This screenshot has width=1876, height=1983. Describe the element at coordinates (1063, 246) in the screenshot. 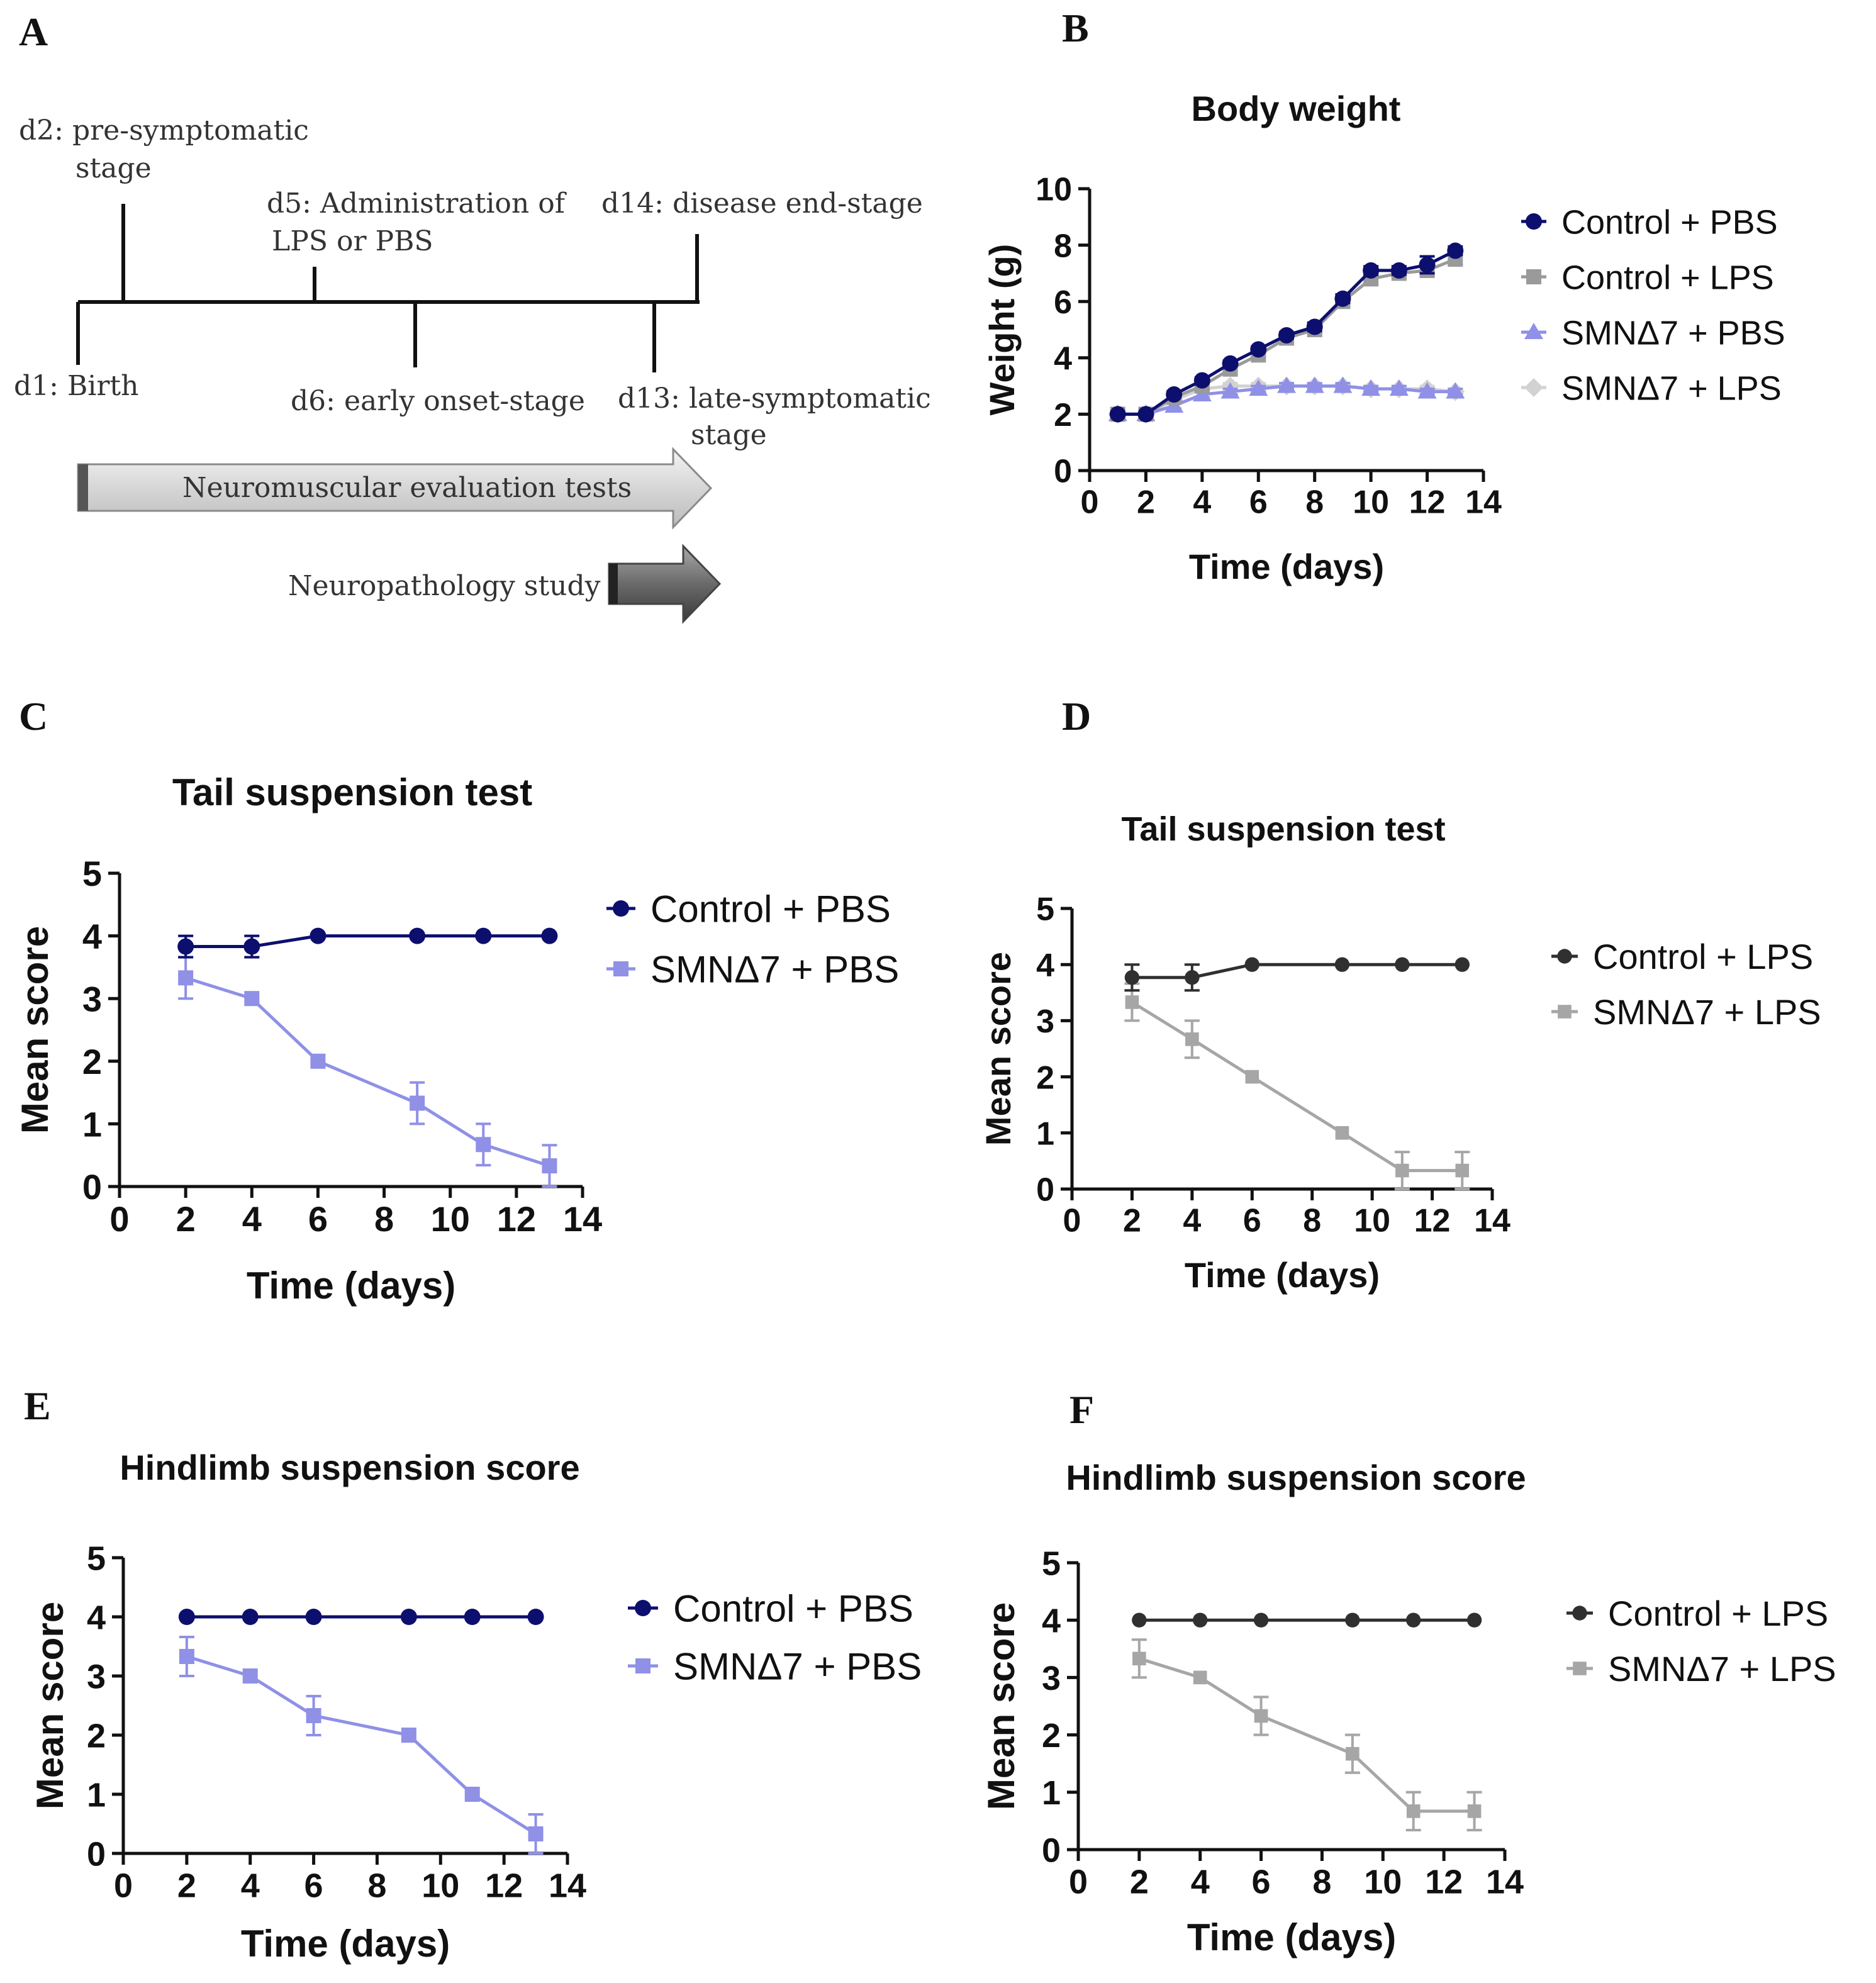

I see `y-tick-label: 8` at that location.